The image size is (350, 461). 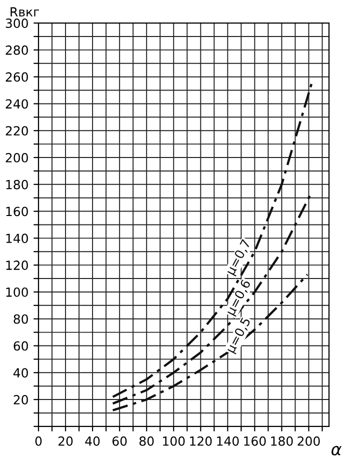 What do you see at coordinates (17, 185) in the screenshot?
I see `y-tick-label: 180` at bounding box center [17, 185].